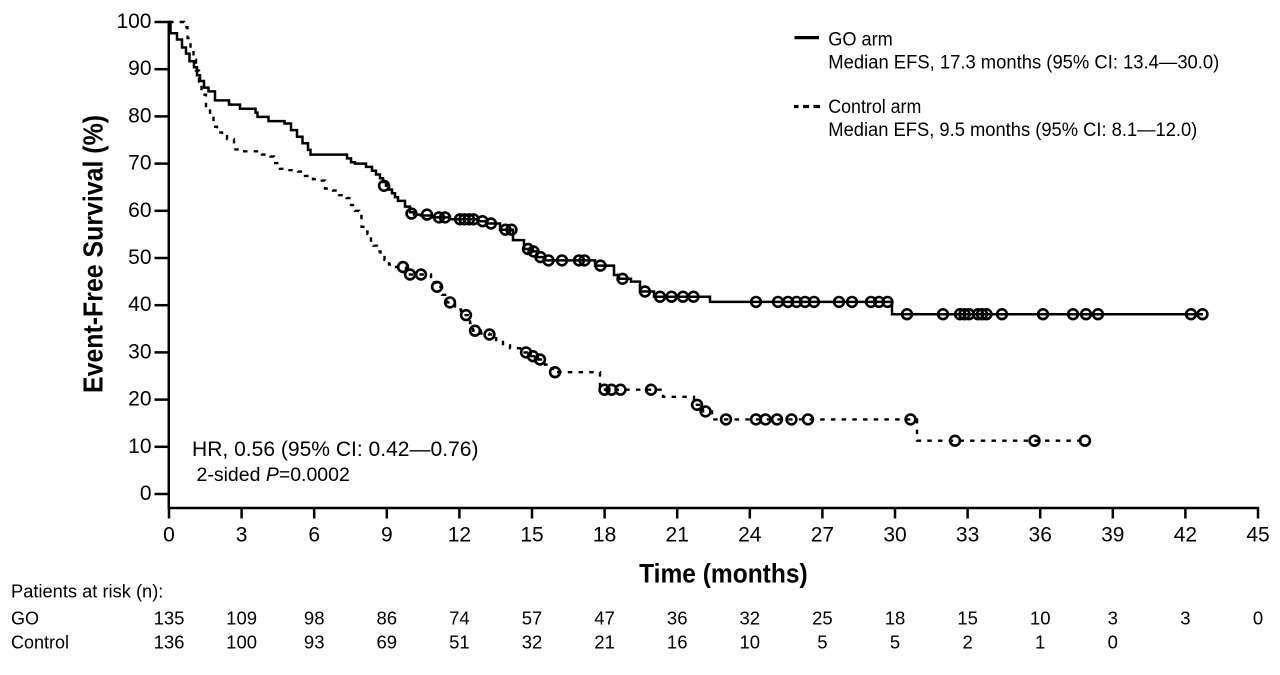 The width and height of the screenshot is (1280, 675). What do you see at coordinates (1112, 535) in the screenshot?
I see `svg-text: 39` at bounding box center [1112, 535].